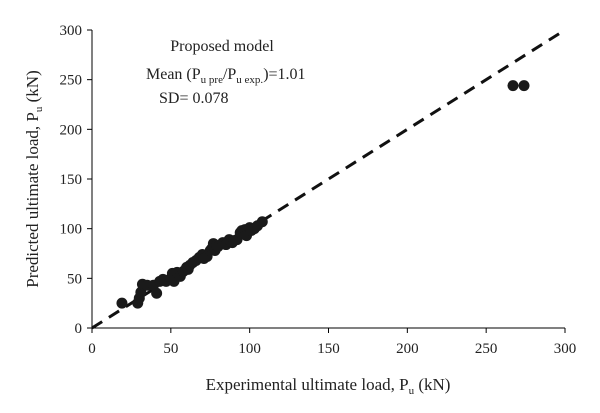  Describe the element at coordinates (71, 31) in the screenshot. I see `y-tick-label: 300` at that location.